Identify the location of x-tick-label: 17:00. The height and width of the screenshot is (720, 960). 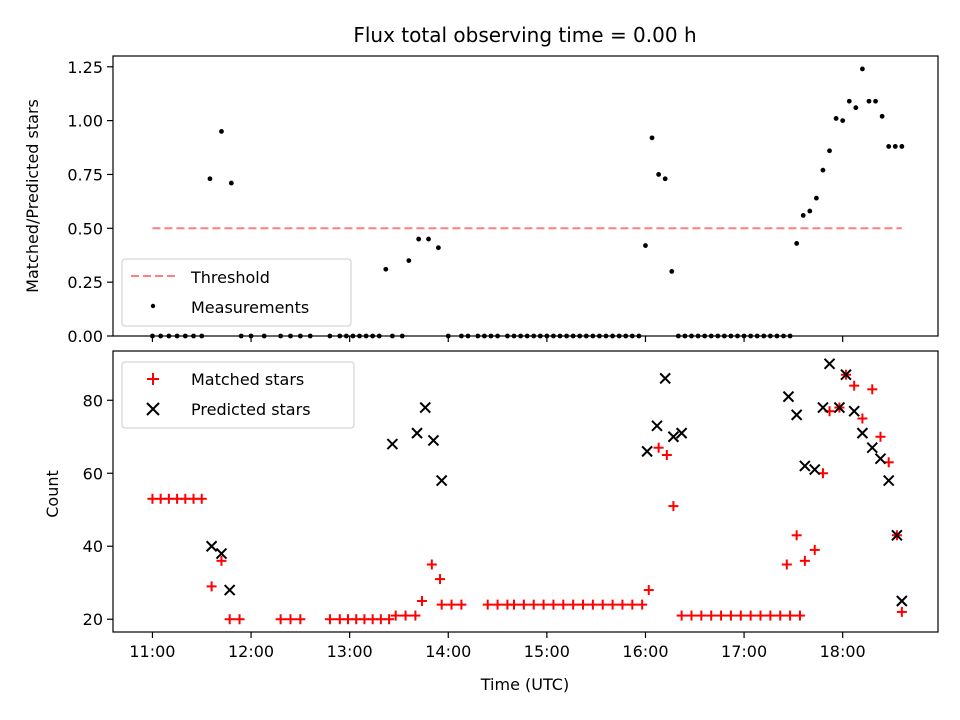
(744, 651).